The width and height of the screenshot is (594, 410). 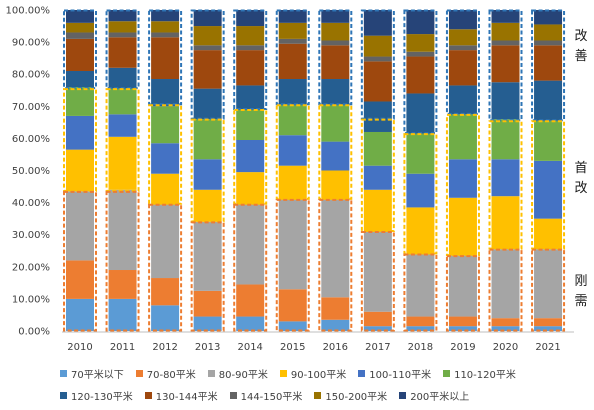 What do you see at coordinates (31, 267) in the screenshot?
I see `y-tick-label: 20.00%` at bounding box center [31, 267].